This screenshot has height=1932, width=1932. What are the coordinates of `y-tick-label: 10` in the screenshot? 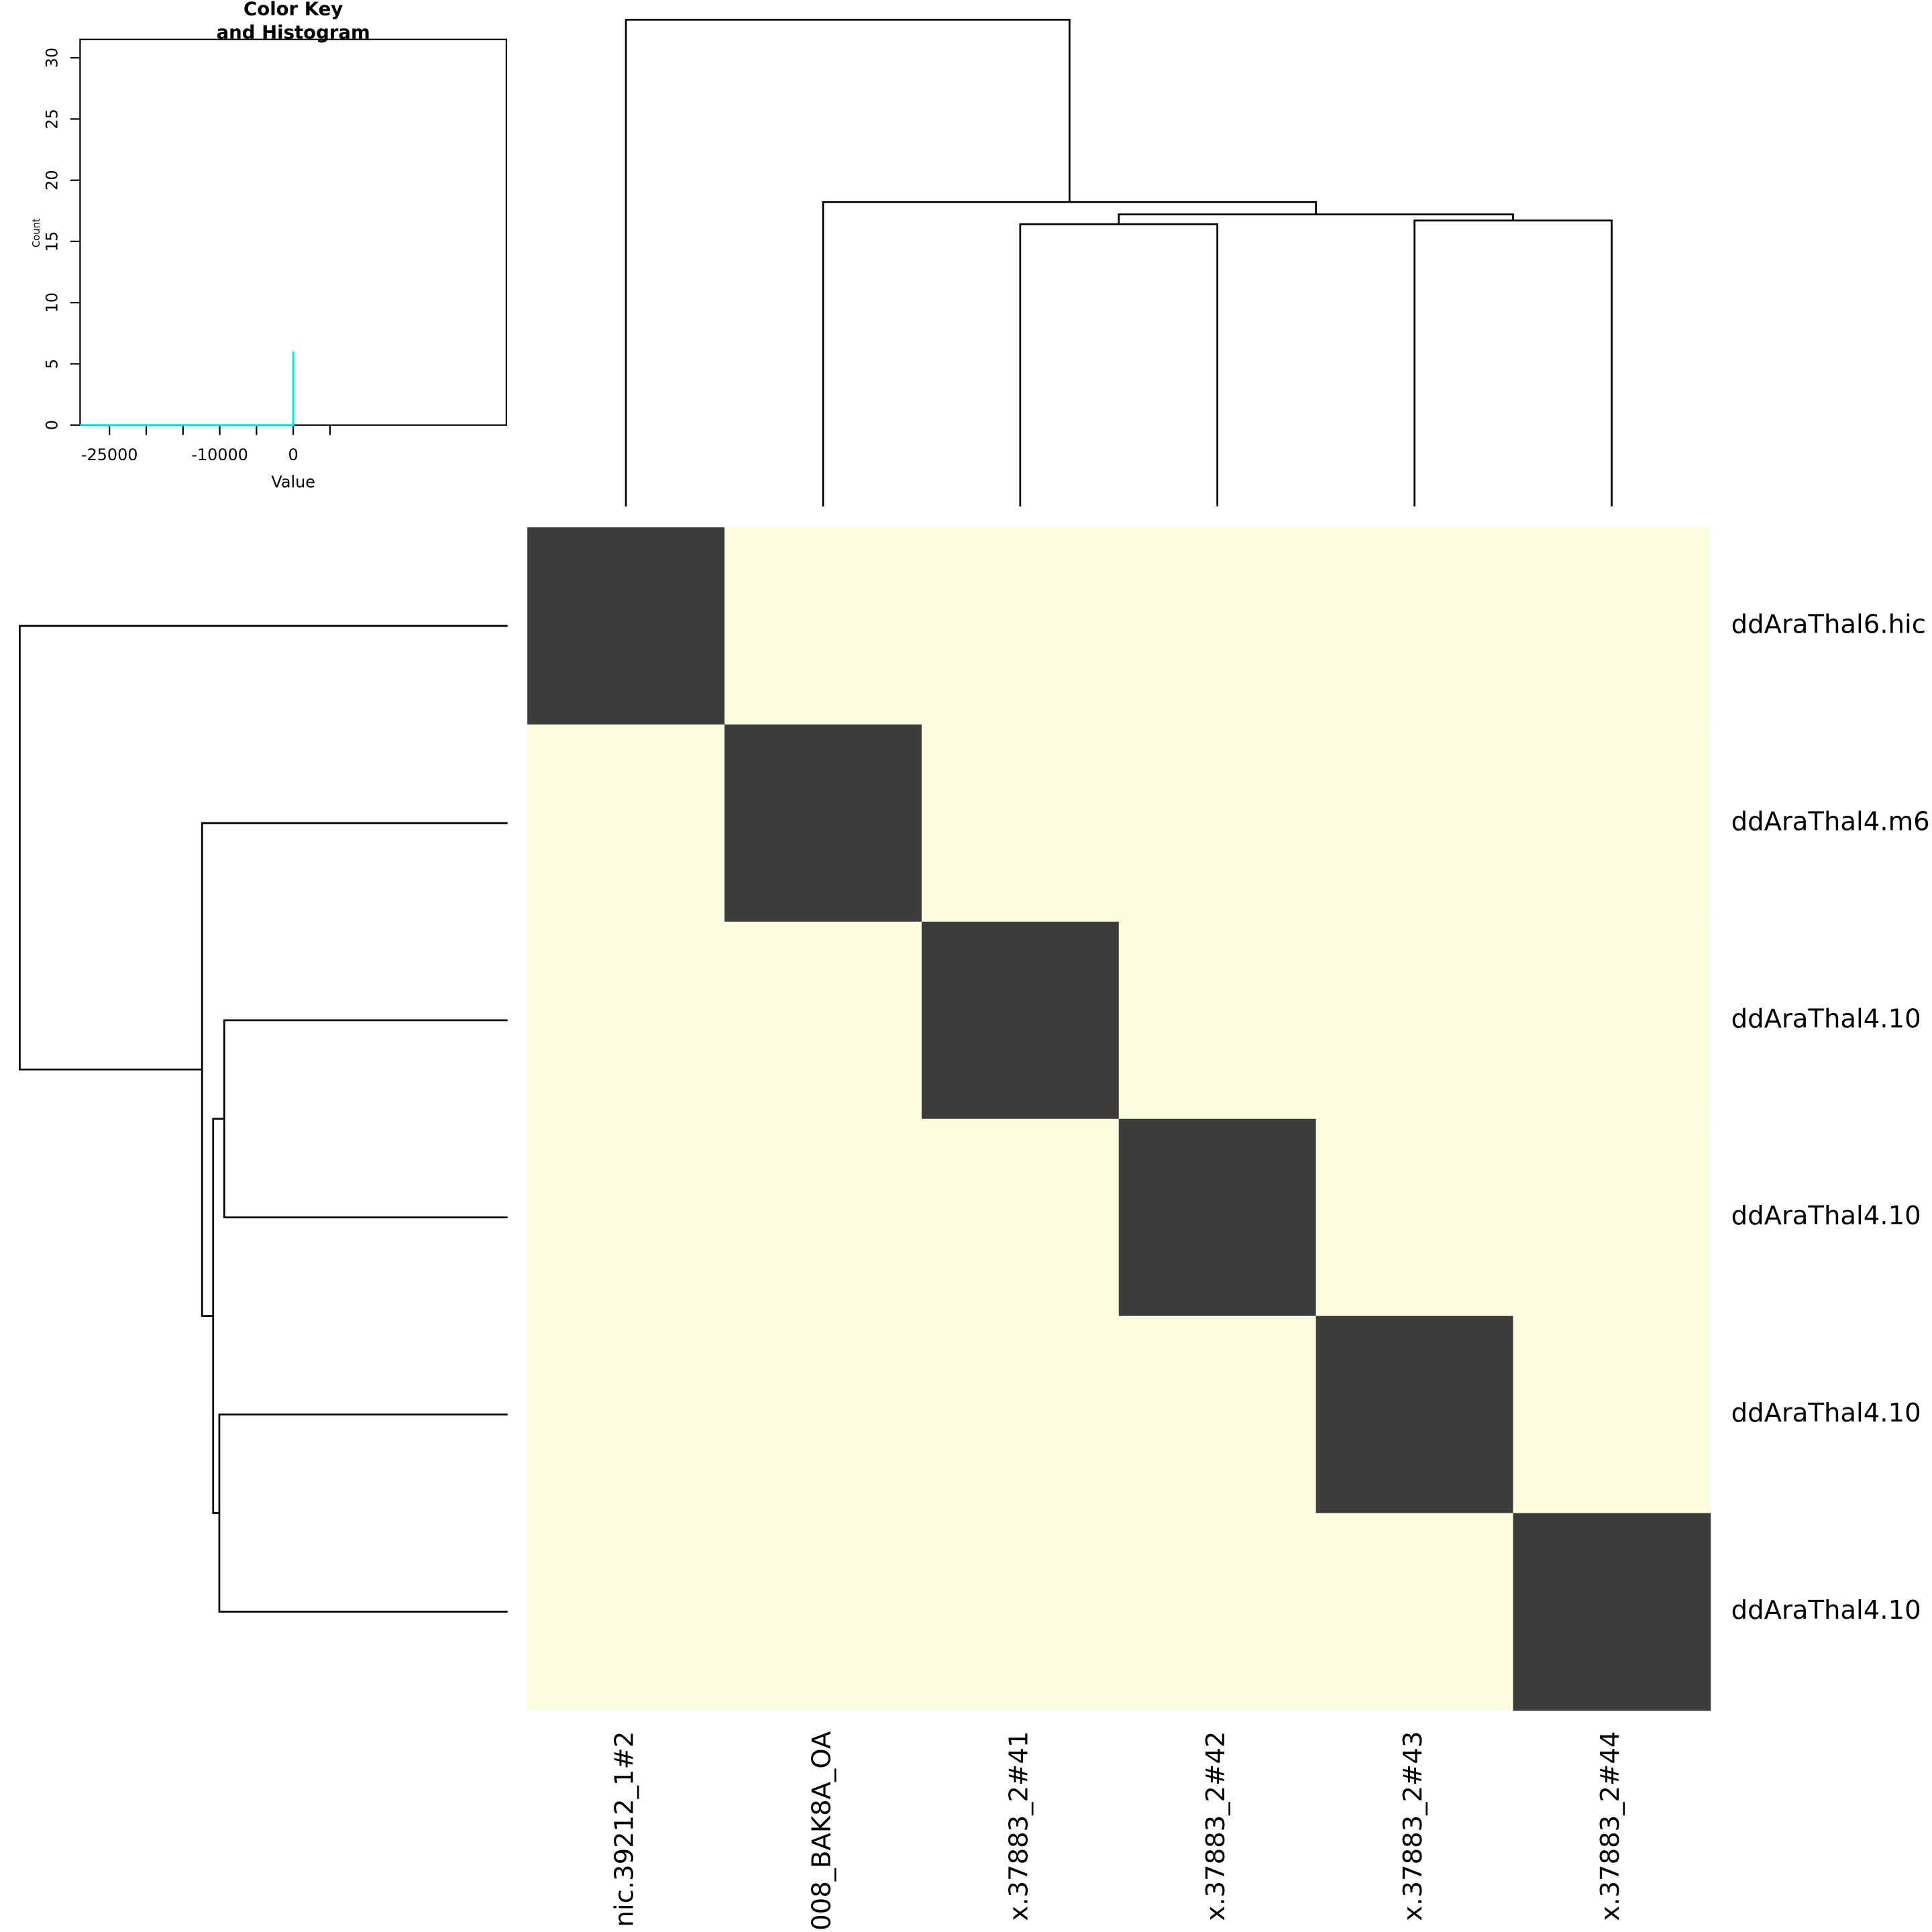 It's located at (51, 302).